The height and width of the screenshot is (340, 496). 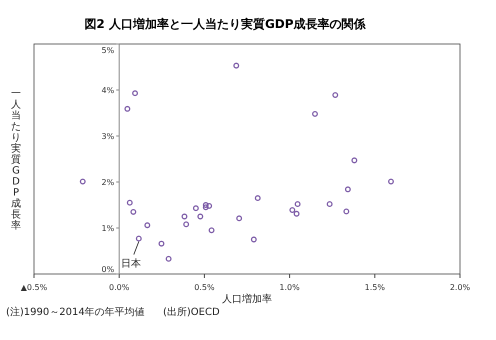 I want to click on x-tick-label: 0.0%, so click(x=119, y=287).